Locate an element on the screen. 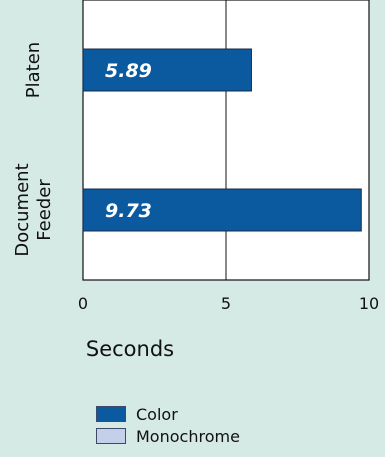  legend-swatch-color is located at coordinates (111, 414).